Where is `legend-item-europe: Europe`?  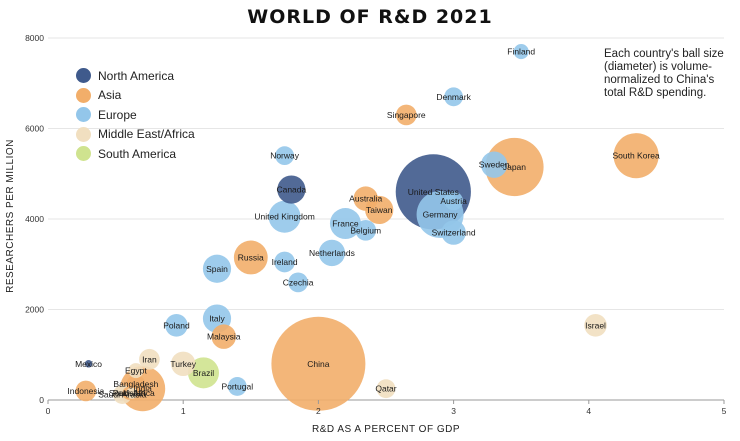
legend-item-europe: Europe is located at coordinates (135, 115).